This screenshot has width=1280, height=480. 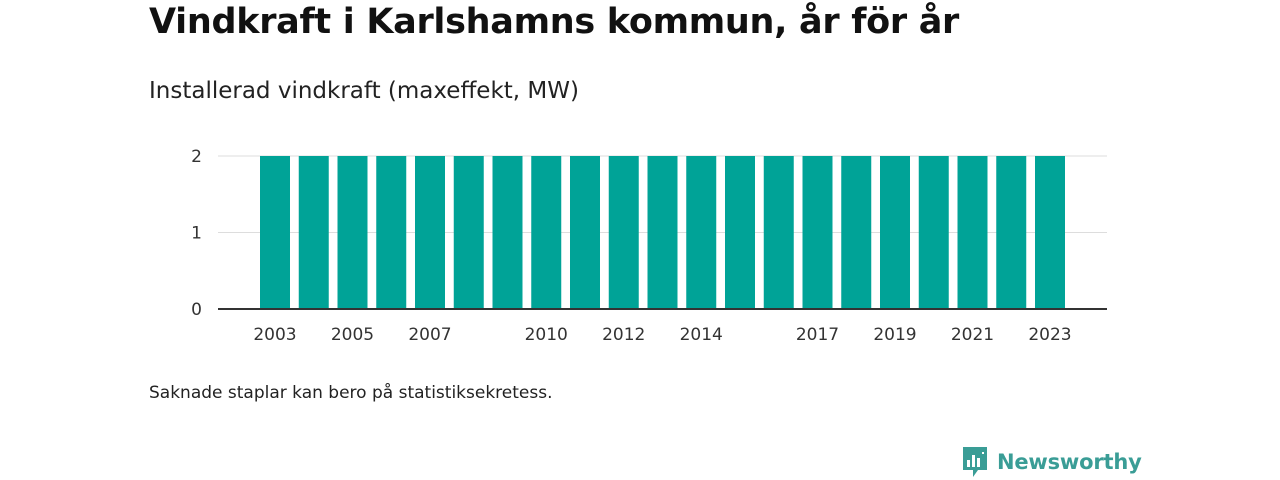 What do you see at coordinates (352, 232) in the screenshot?
I see `bar-2005` at bounding box center [352, 232].